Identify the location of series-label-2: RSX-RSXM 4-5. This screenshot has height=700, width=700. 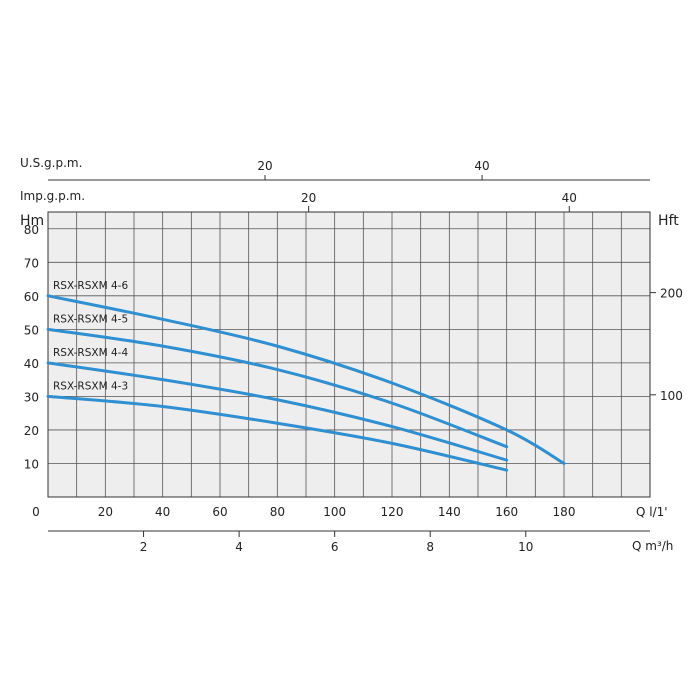
(90, 319).